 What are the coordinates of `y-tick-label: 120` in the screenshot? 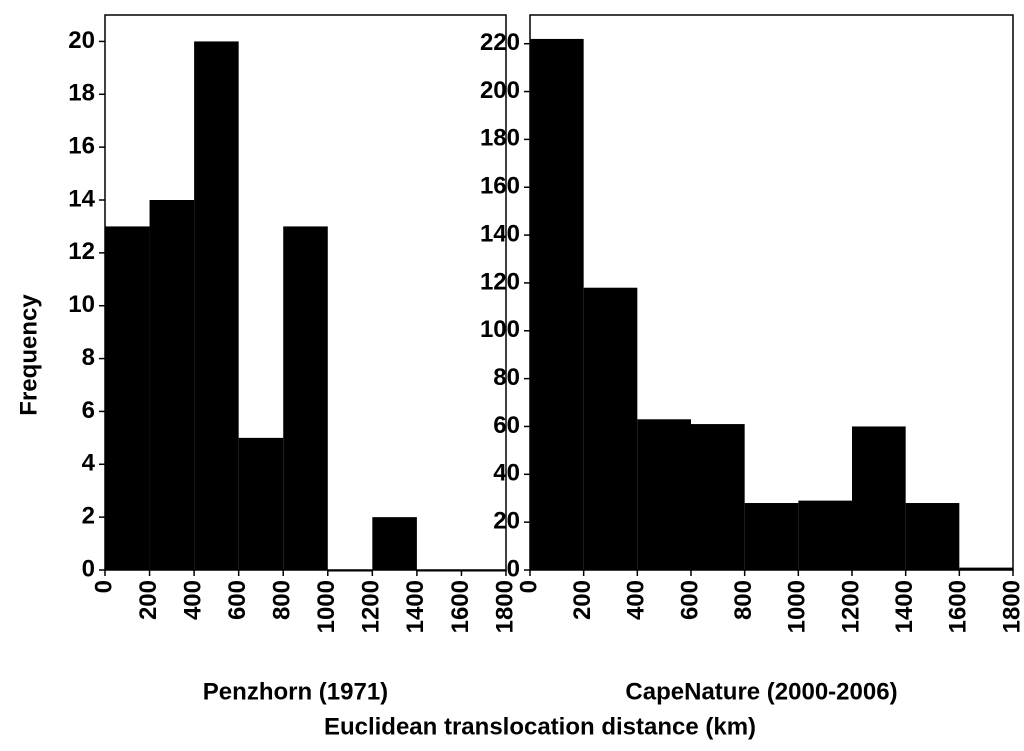 It's located at (500, 281).